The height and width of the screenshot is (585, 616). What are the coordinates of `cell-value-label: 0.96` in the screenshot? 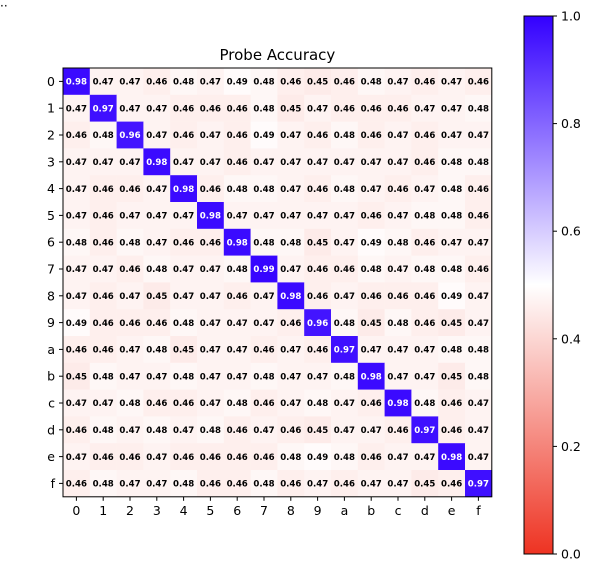 It's located at (129, 136).